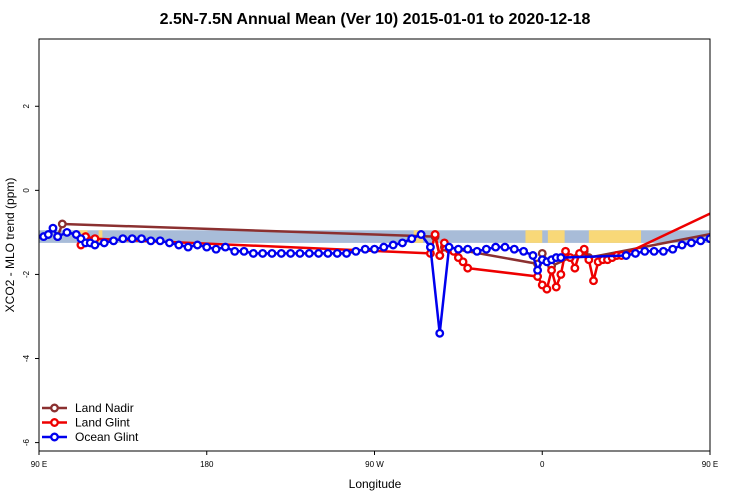 The height and width of the screenshot is (500, 750). What do you see at coordinates (107, 437) in the screenshot?
I see `legend-label: Ocean Glint` at bounding box center [107, 437].